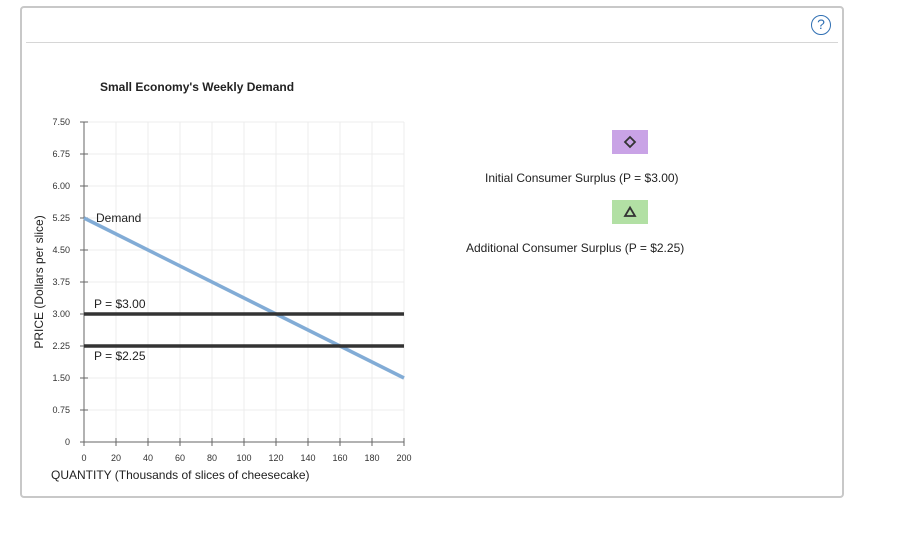 The width and height of the screenshot is (922, 536). I want to click on x-tick-label: 40, so click(148, 458).